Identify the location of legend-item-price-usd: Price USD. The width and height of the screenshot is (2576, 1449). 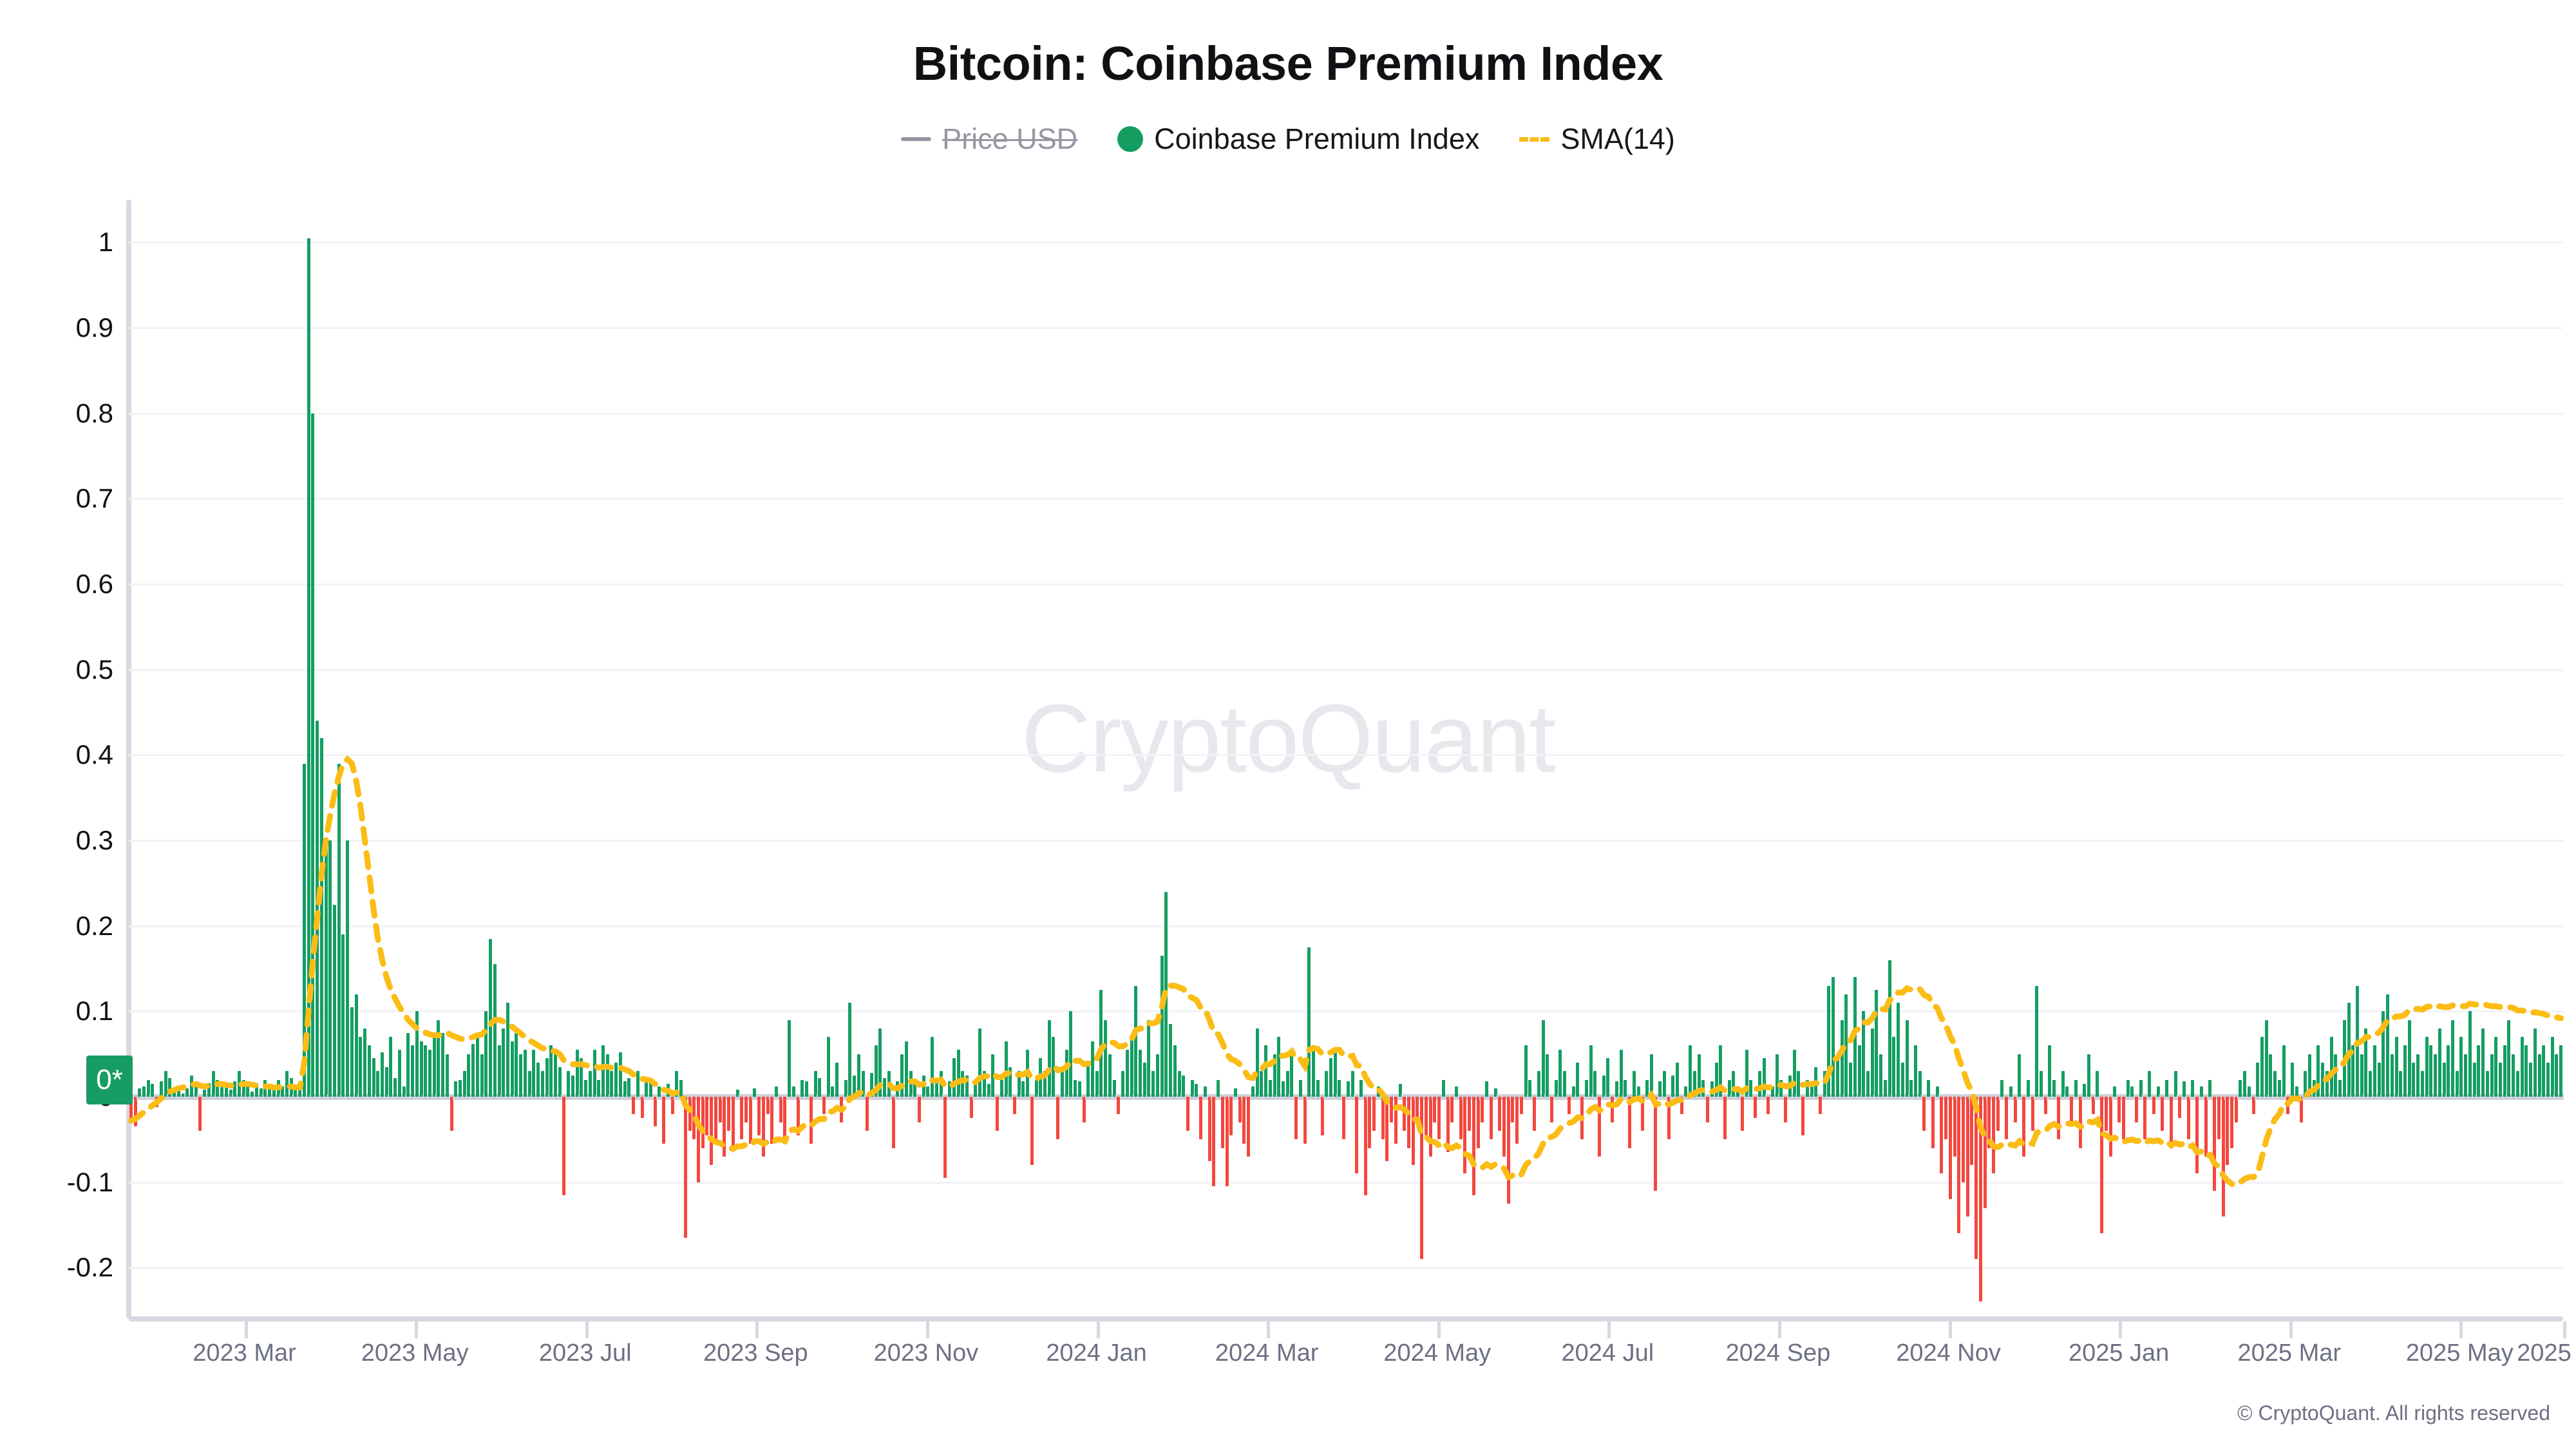
(989, 139).